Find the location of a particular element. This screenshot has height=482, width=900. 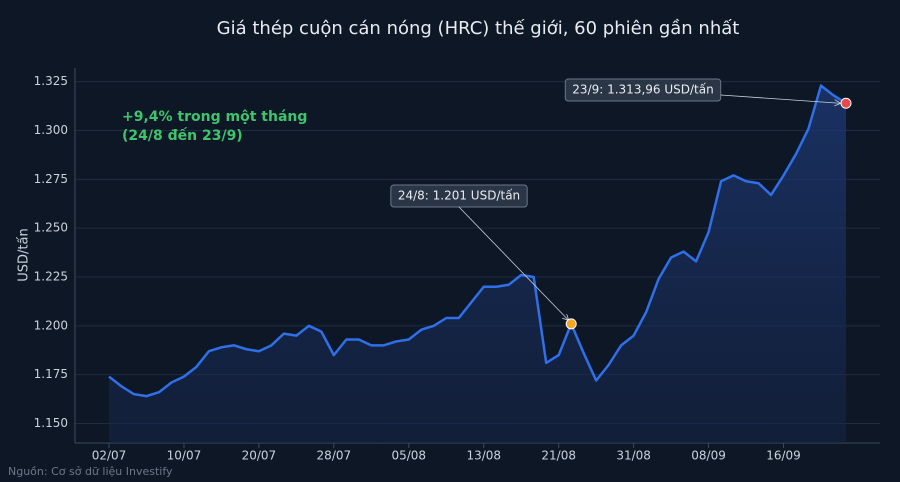

x-tick-label: 16/09 is located at coordinates (783, 456).